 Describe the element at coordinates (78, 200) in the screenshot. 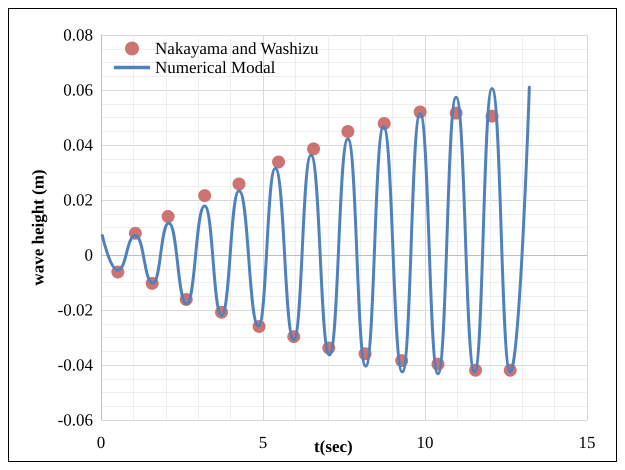

I see `y-tick-label: 0.02` at that location.